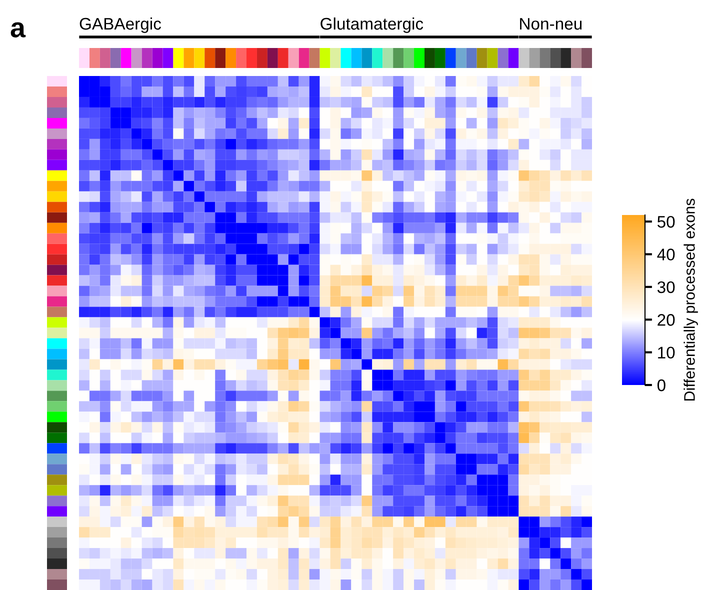 The width and height of the screenshot is (701, 590). Describe the element at coordinates (551, 24) in the screenshot. I see `text: Non-neu` at that location.